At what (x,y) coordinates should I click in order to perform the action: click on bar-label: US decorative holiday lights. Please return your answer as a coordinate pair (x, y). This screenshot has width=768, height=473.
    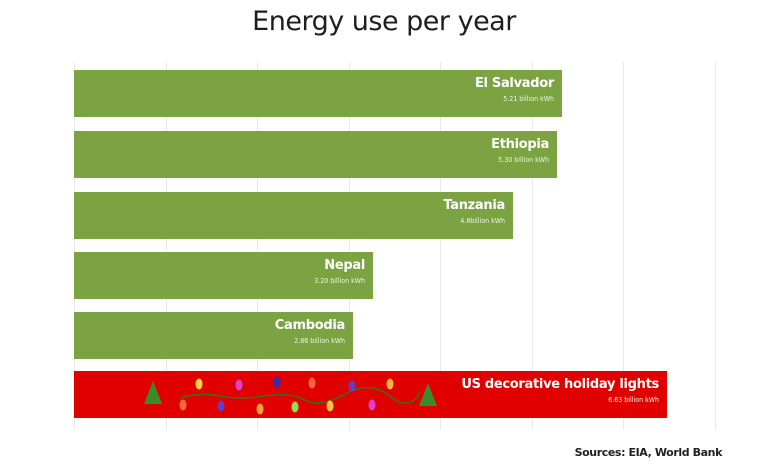
    Looking at the image, I should click on (560, 384).